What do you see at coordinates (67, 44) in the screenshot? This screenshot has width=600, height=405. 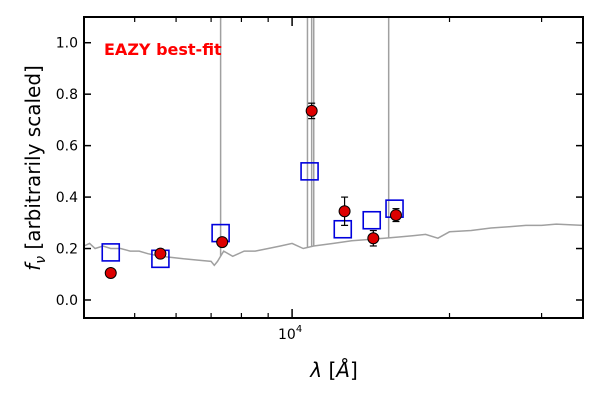 I see `y-tick-label: 1.0` at bounding box center [67, 44].